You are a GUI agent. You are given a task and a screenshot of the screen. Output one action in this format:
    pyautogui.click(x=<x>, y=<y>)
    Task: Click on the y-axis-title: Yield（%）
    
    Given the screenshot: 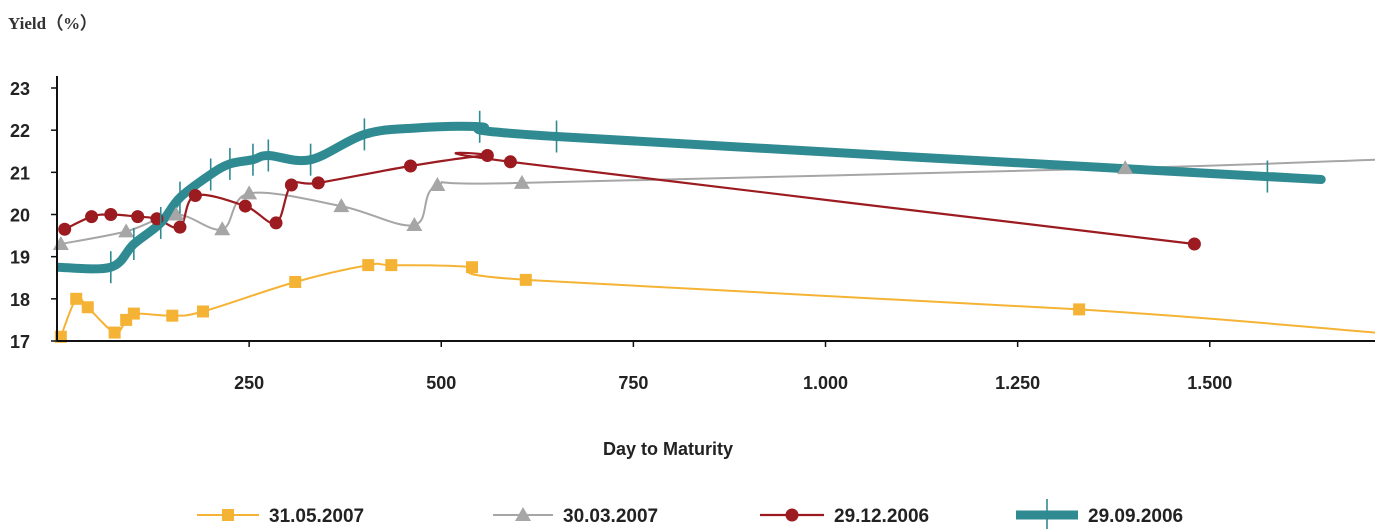 What is the action you would take?
    pyautogui.click(x=52, y=23)
    